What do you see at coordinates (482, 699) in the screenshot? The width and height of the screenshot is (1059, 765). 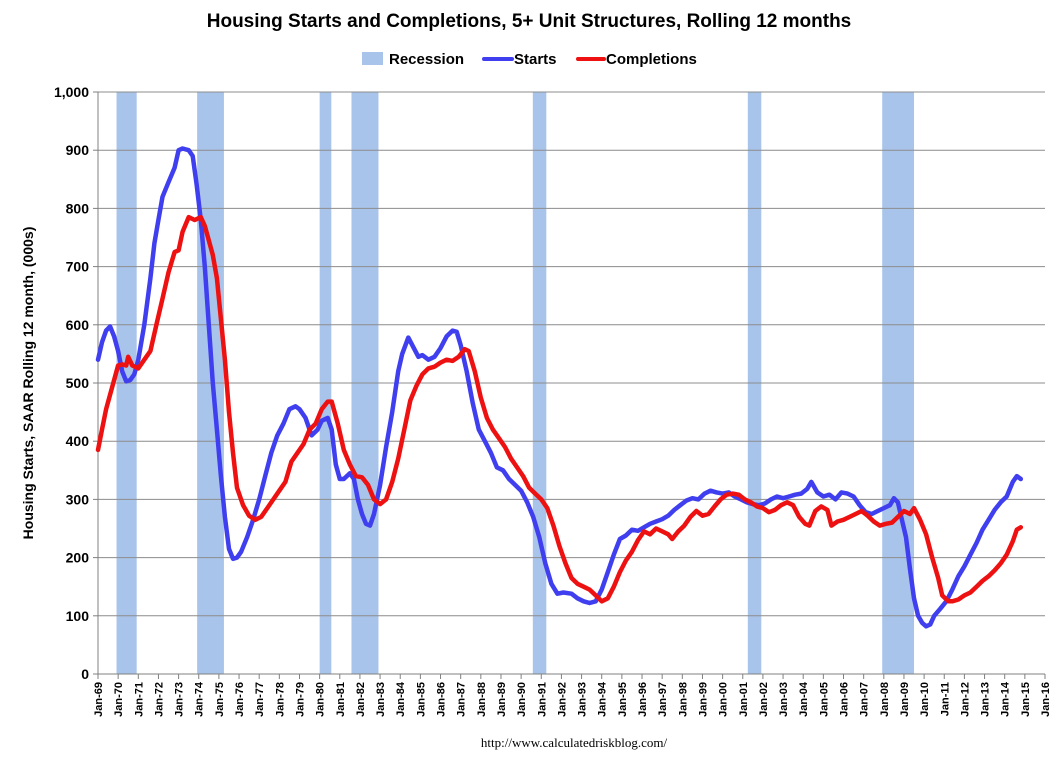 I see `x-tick-label: Jan-88` at bounding box center [482, 699].